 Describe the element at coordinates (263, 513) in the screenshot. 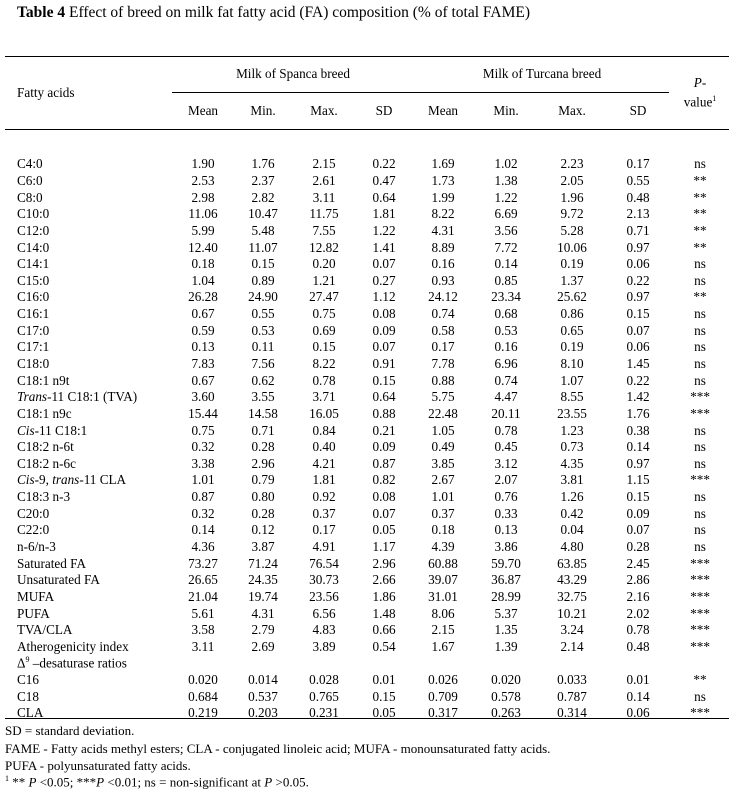

I see `value-cell: 0.28` at that location.